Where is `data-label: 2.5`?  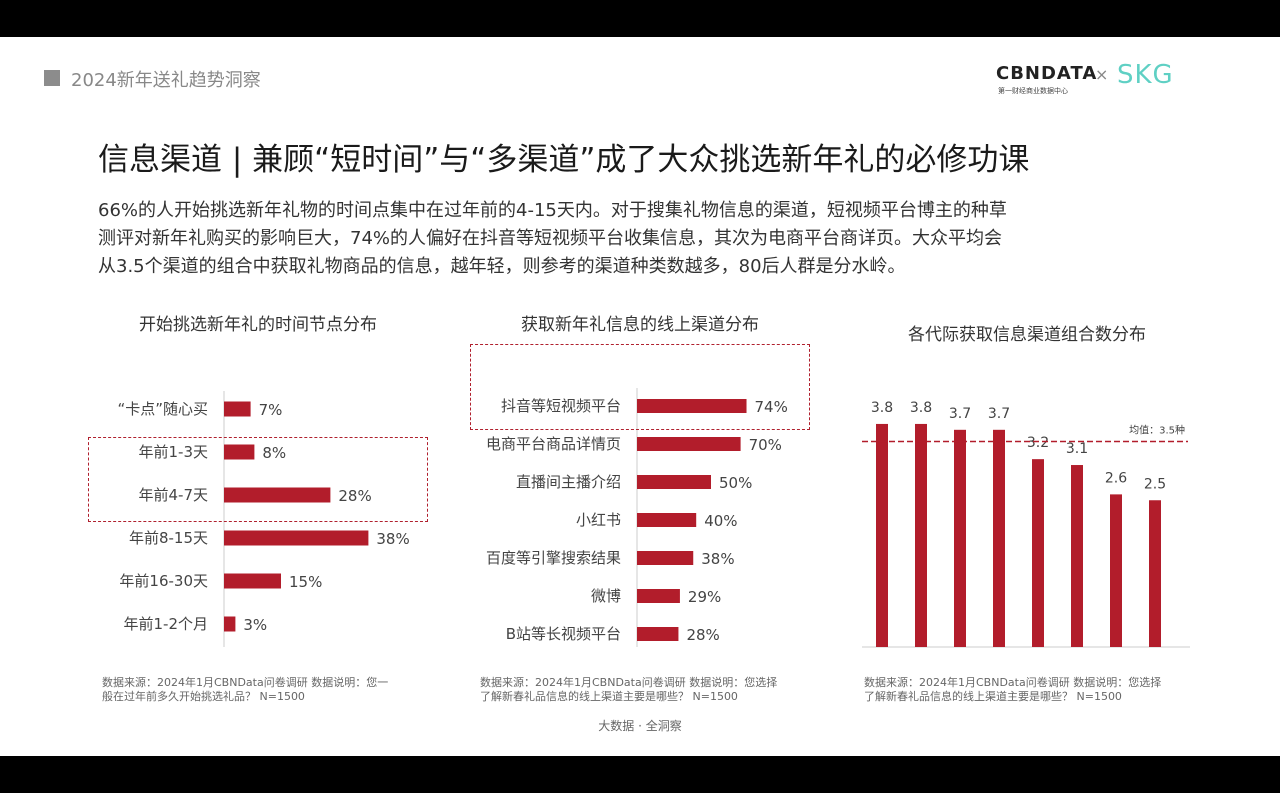 data-label: 2.5 is located at coordinates (1155, 484).